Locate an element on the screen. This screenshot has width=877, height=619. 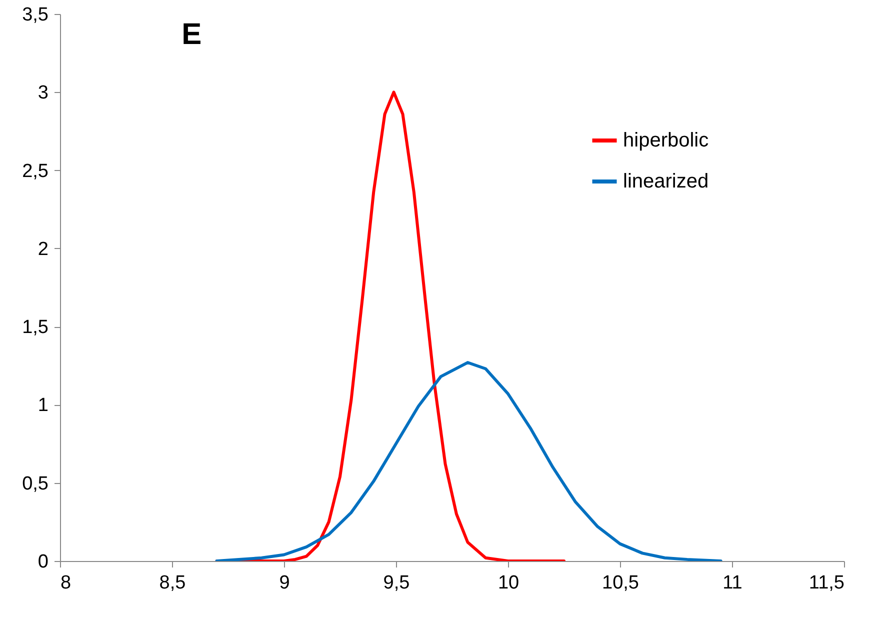
x-tick-label: 8,5 is located at coordinates (172, 583).